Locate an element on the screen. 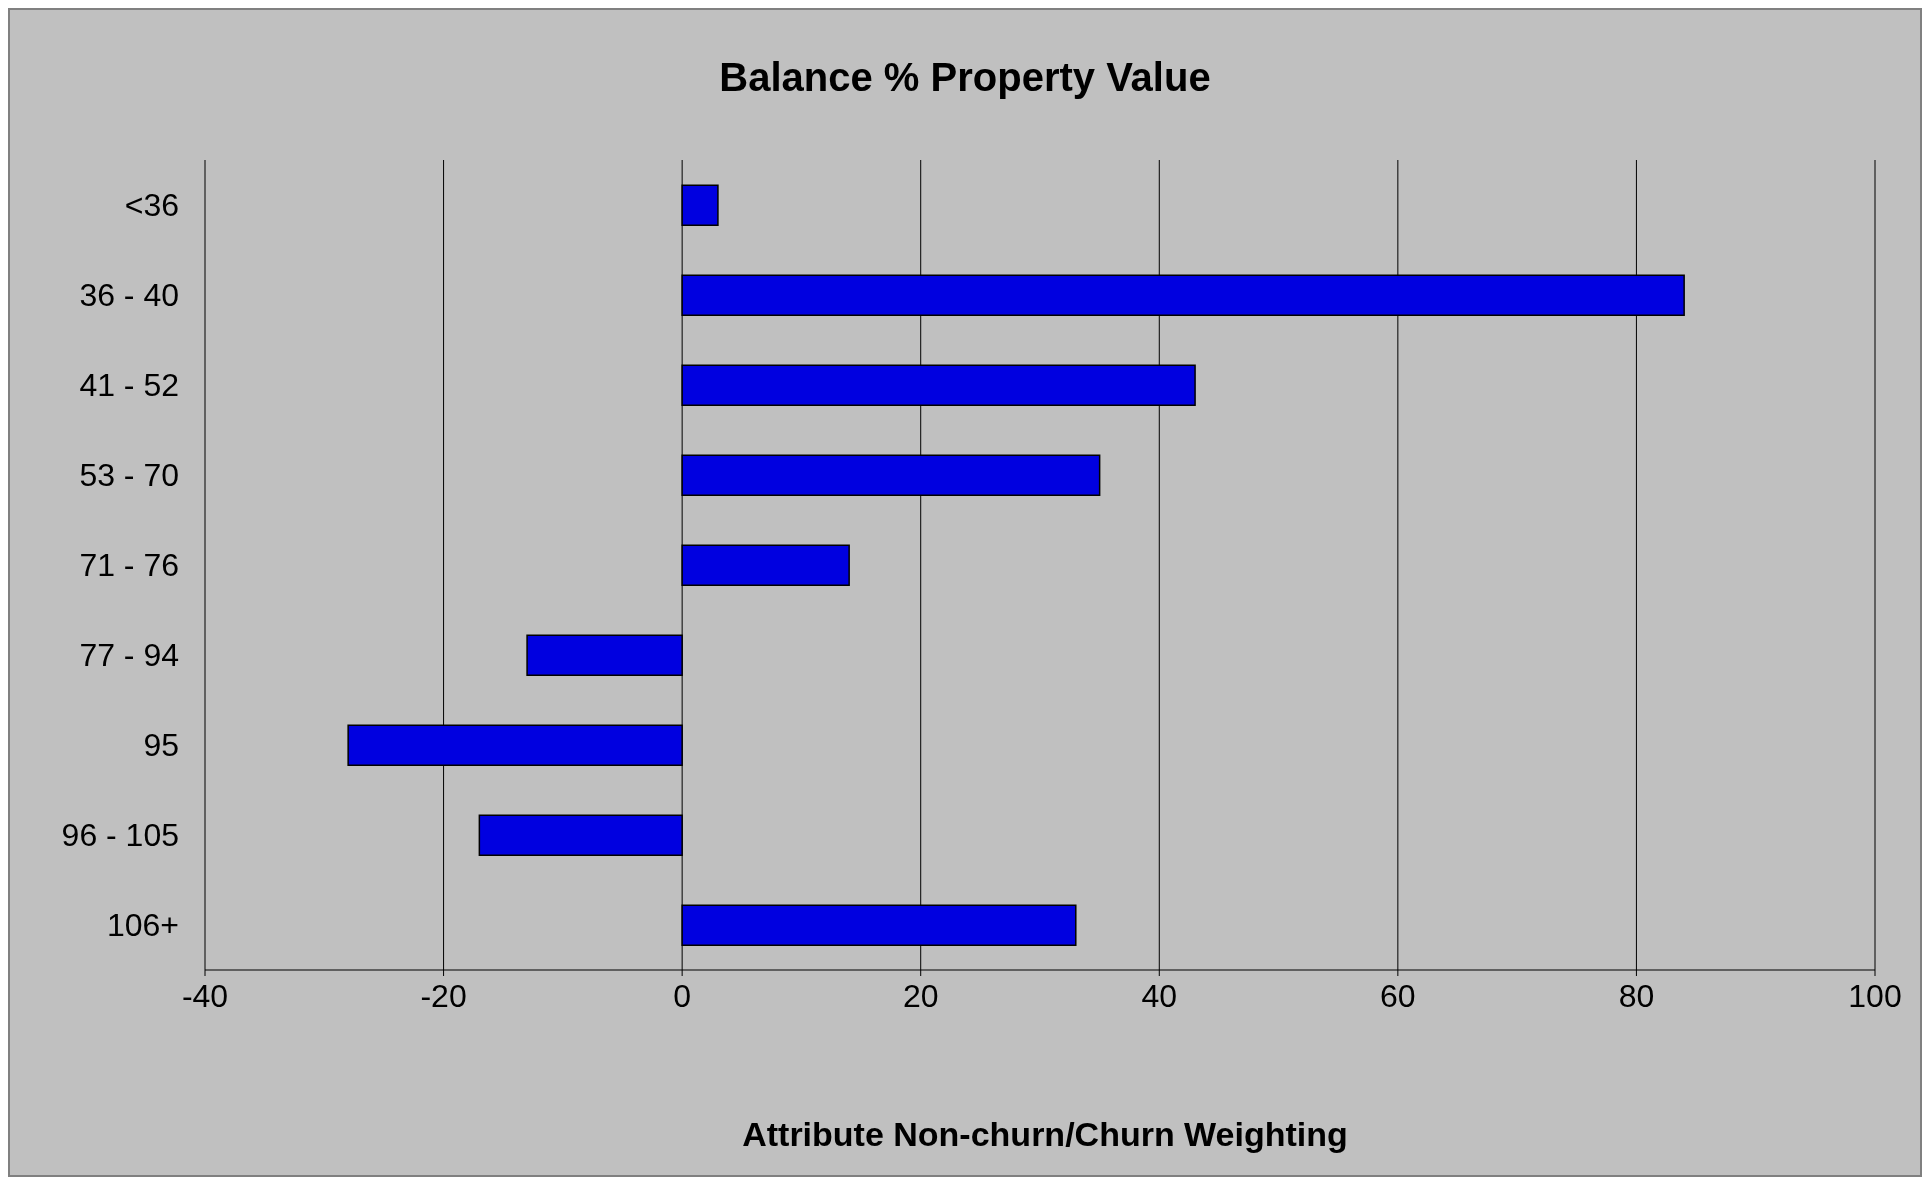  x-tick-label: 80 is located at coordinates (1636, 995).